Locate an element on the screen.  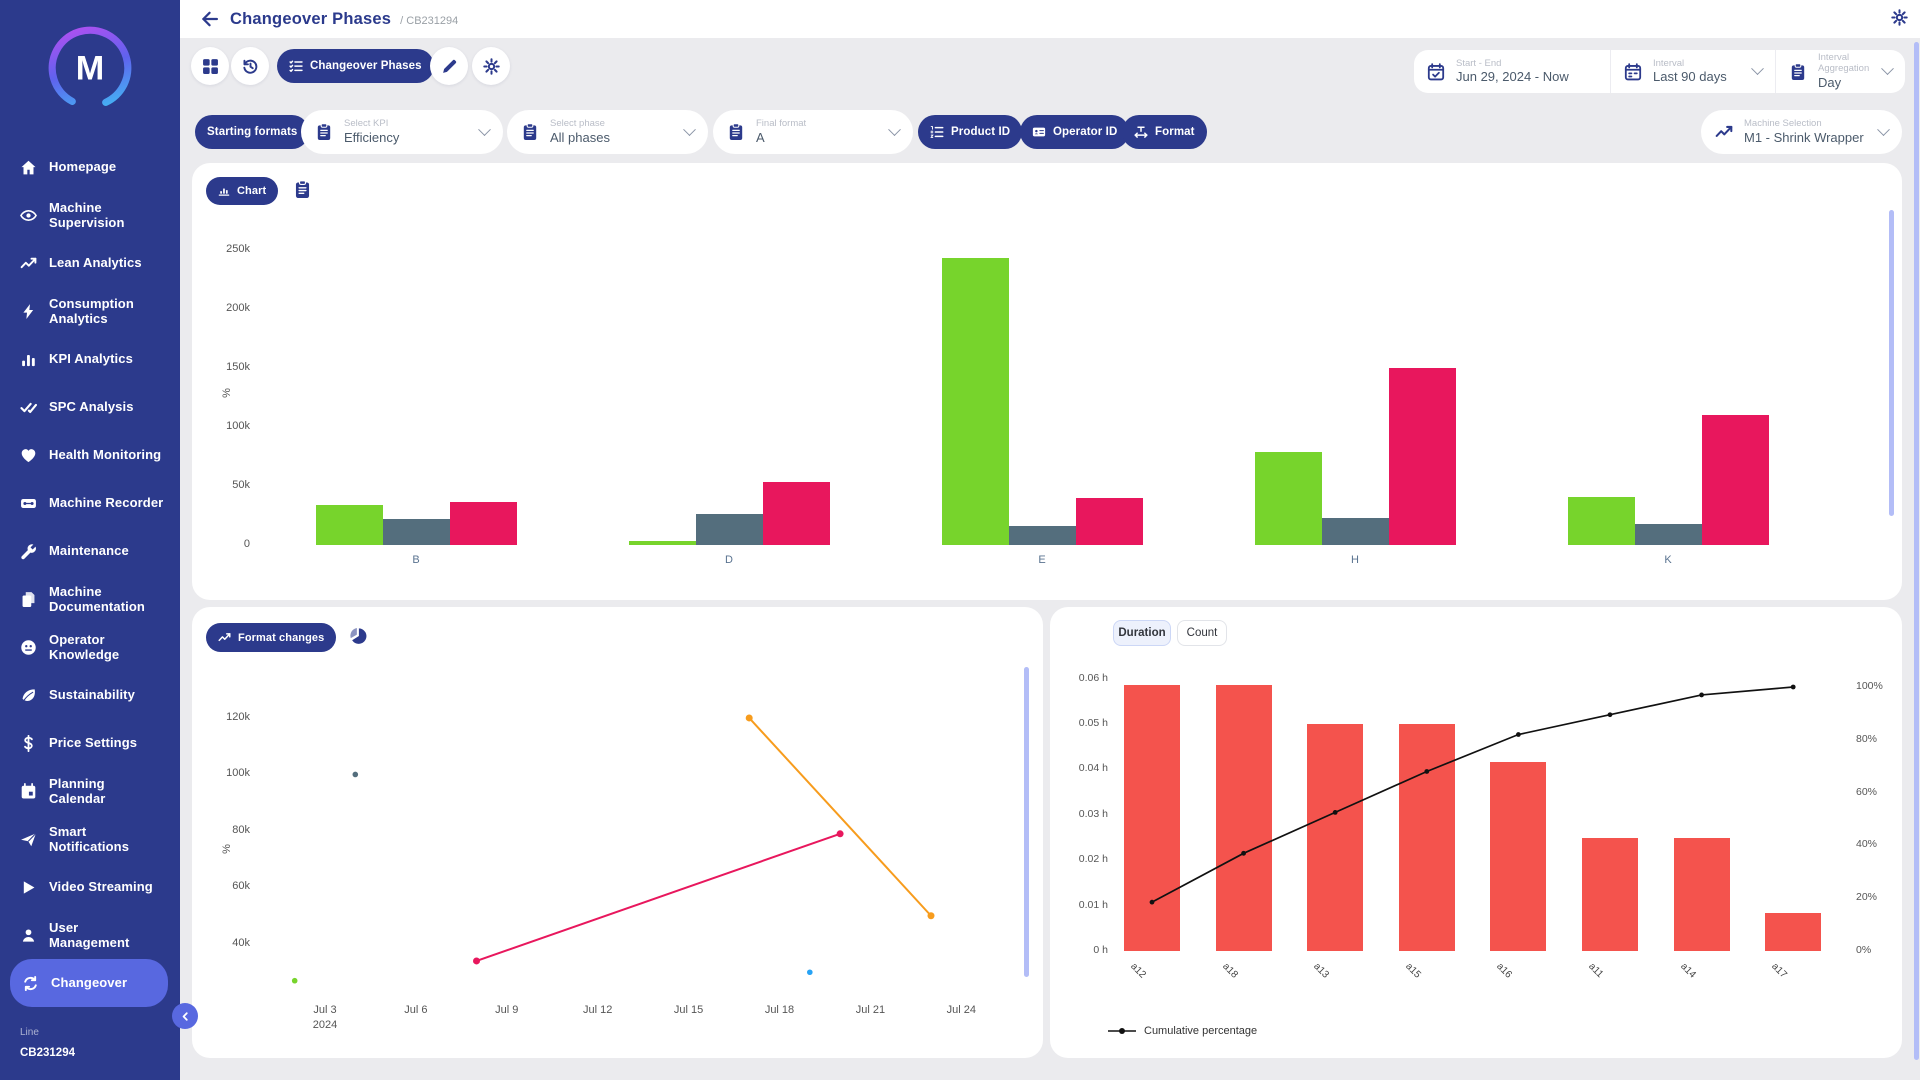
sidebar-item-changeover: Changeover is located at coordinates (89, 983).